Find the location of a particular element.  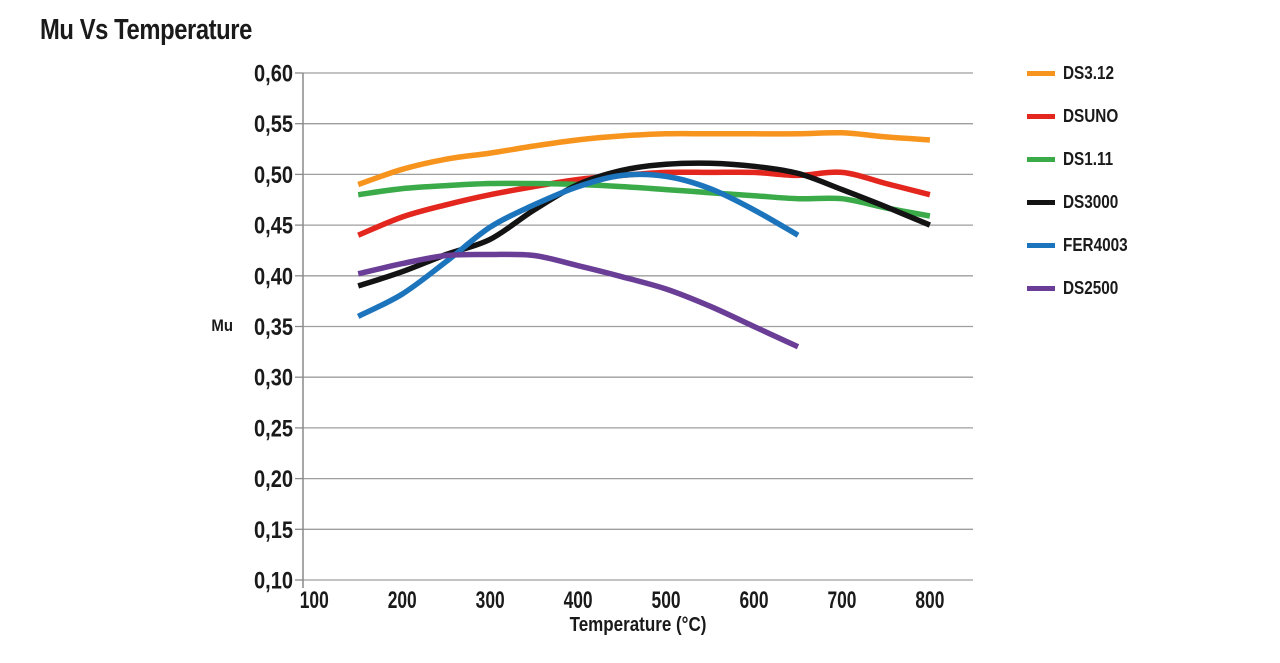

y-tick-label: 0,45 is located at coordinates (273, 226).